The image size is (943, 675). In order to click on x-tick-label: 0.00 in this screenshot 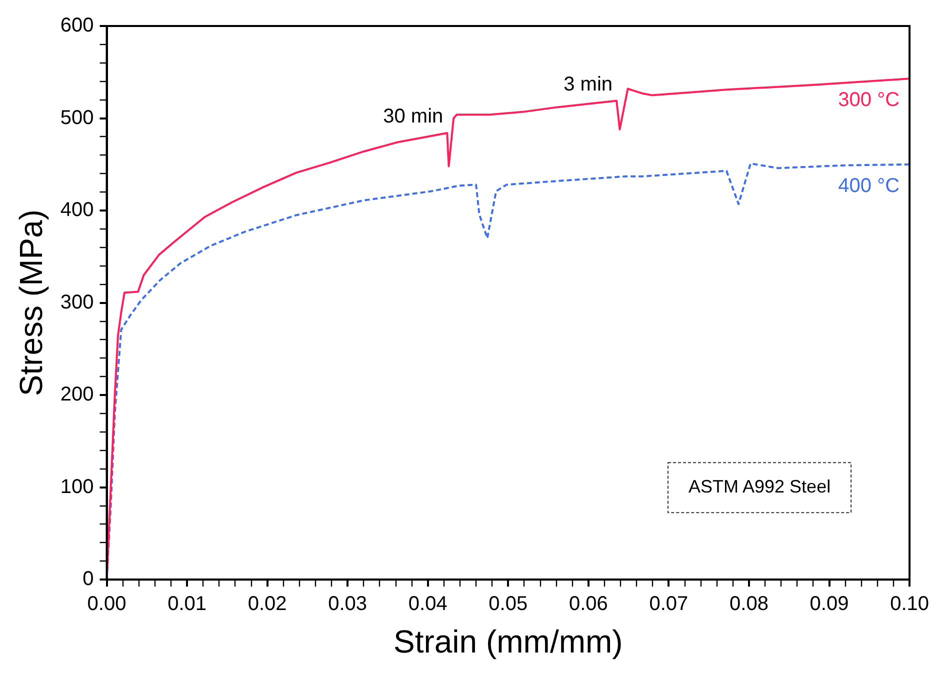, I will do `click(106, 604)`.